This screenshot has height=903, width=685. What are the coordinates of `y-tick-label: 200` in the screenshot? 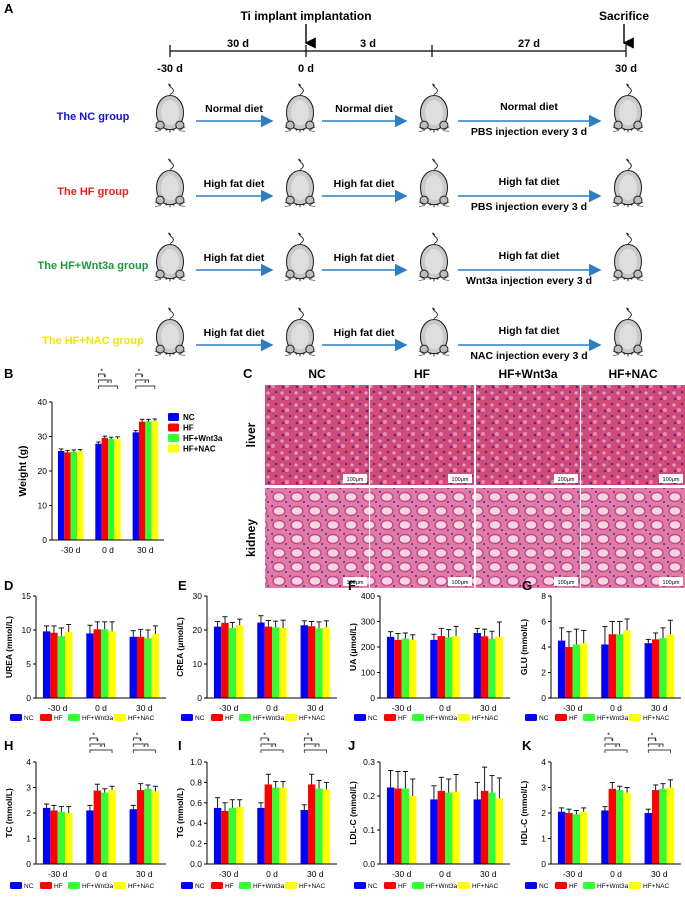 It's located at (368, 647).